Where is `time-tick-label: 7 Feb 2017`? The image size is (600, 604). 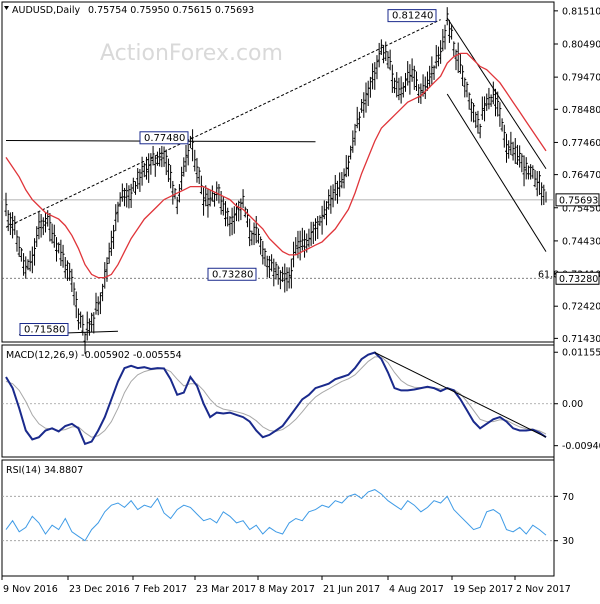 time-tick-label: 7 Feb 2017 is located at coordinates (160, 589).